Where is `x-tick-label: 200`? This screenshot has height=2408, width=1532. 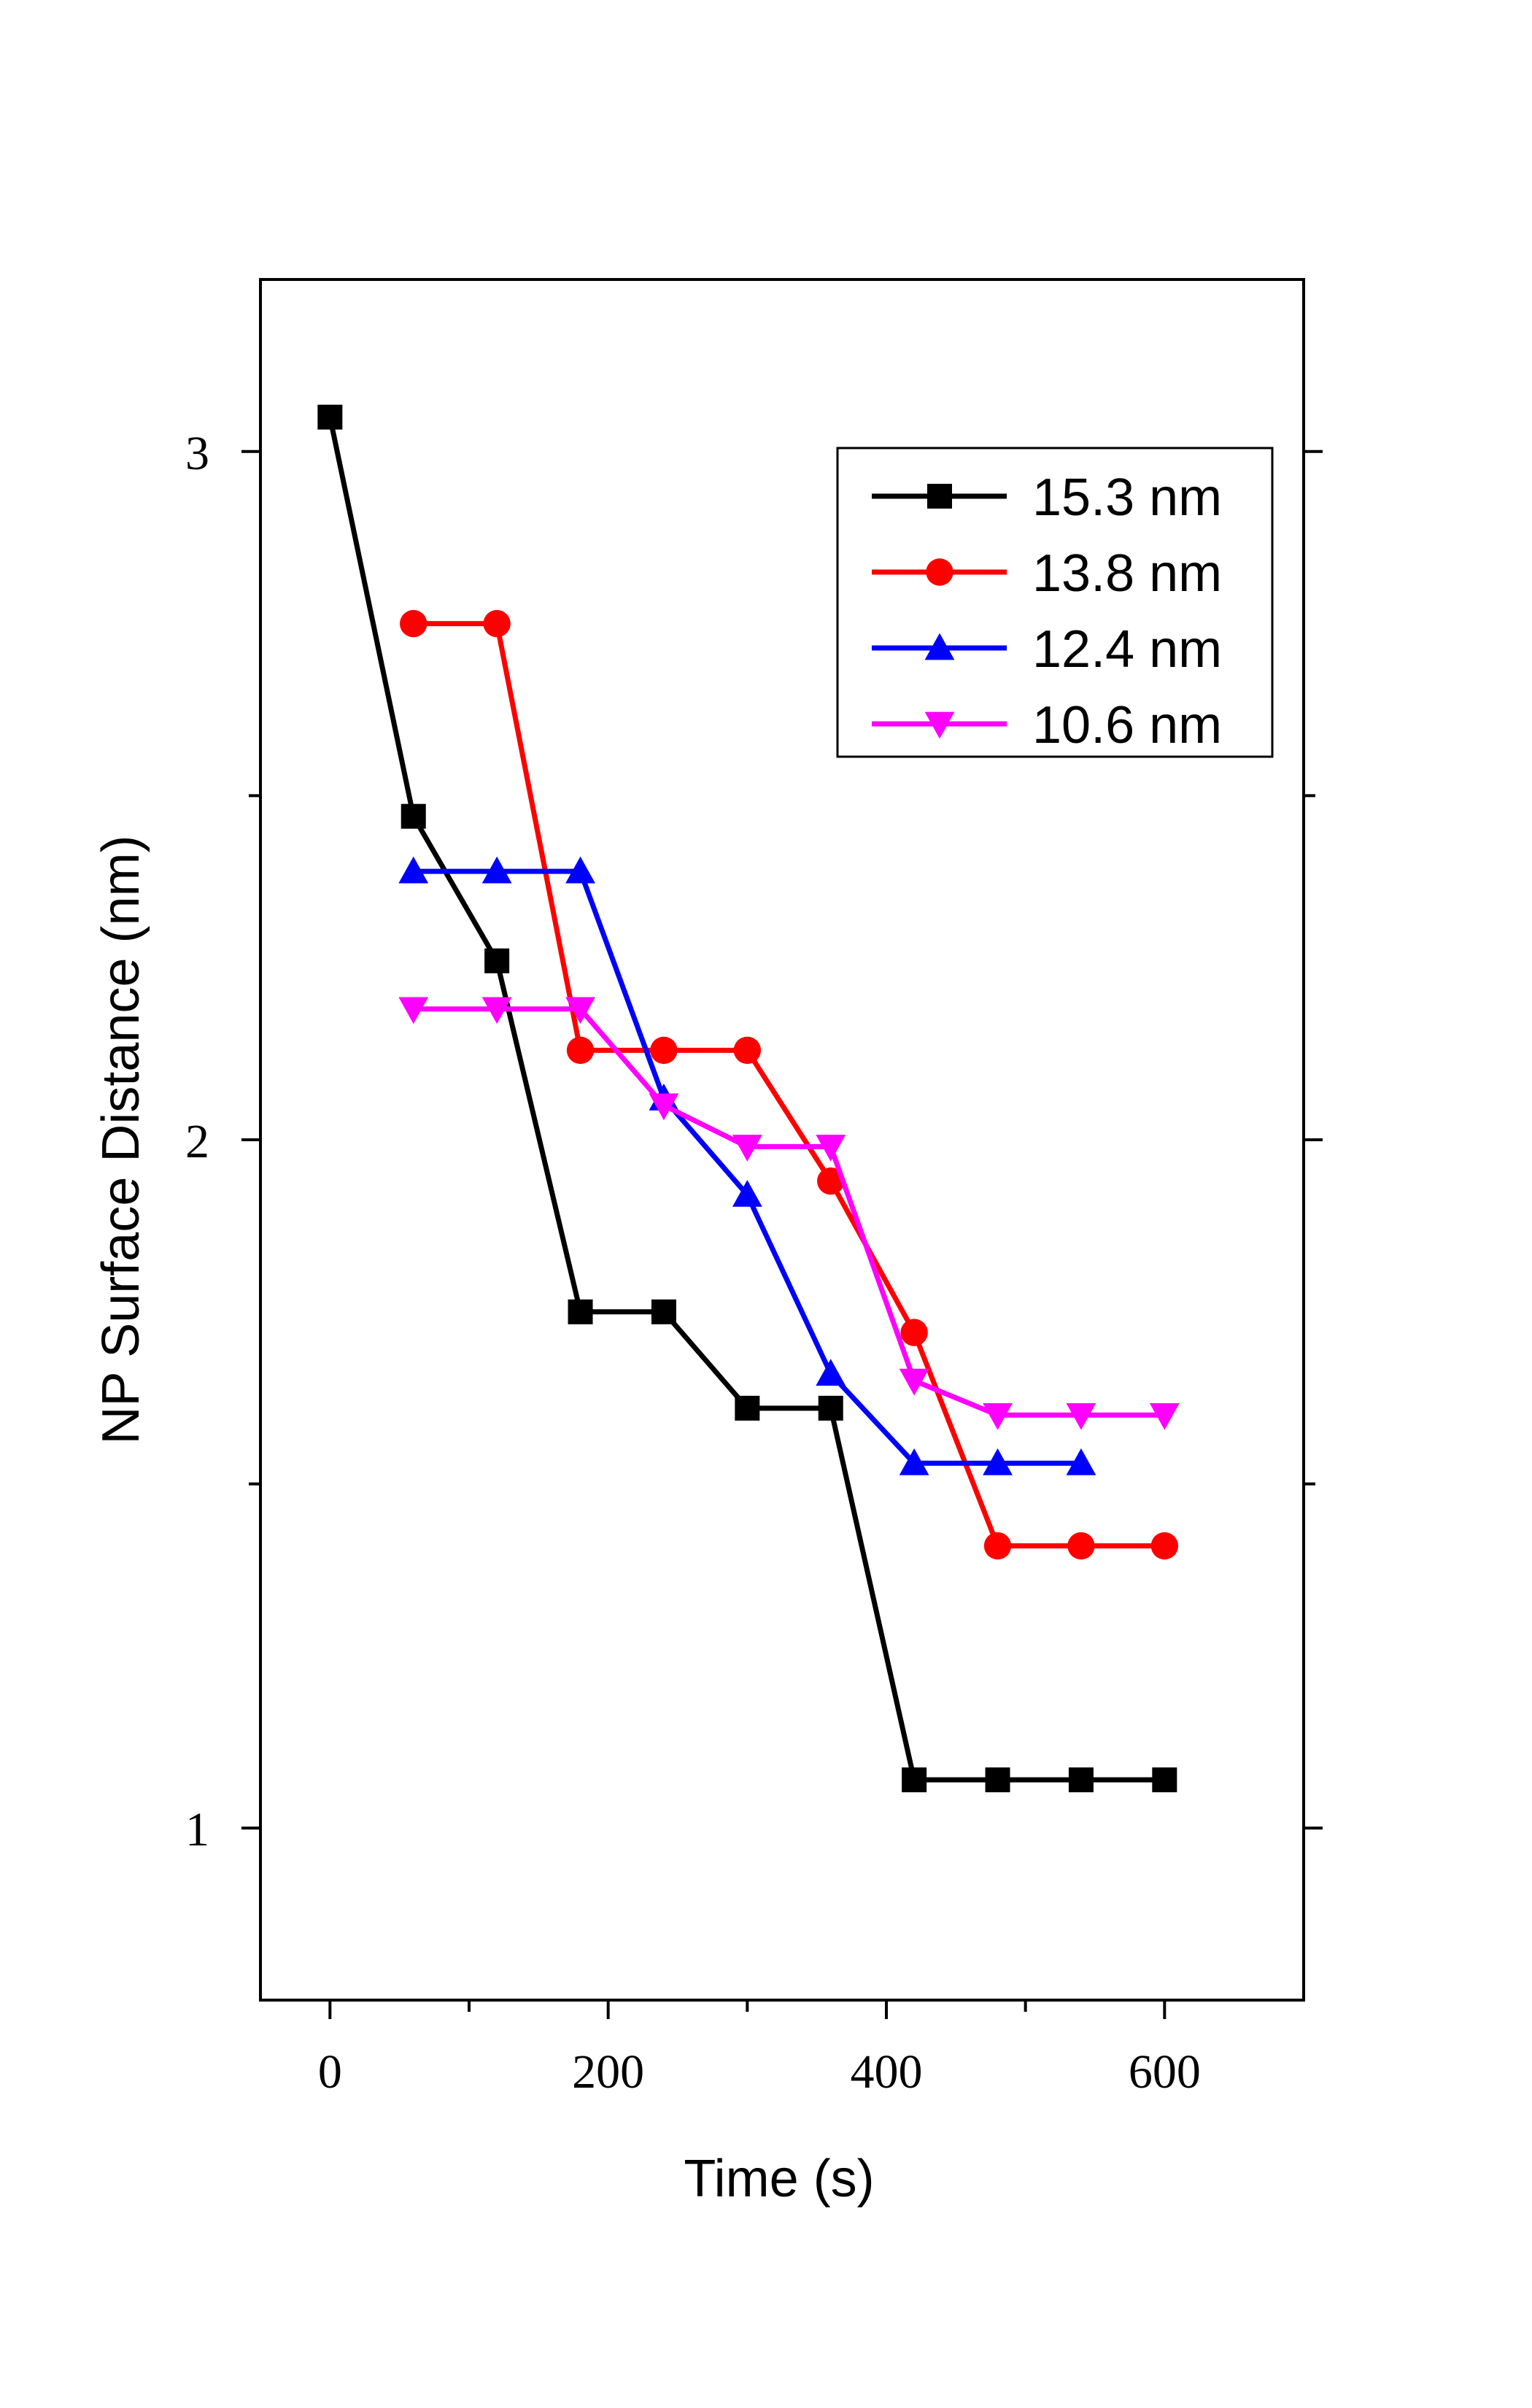 x-tick-label: 200 is located at coordinates (608, 2072).